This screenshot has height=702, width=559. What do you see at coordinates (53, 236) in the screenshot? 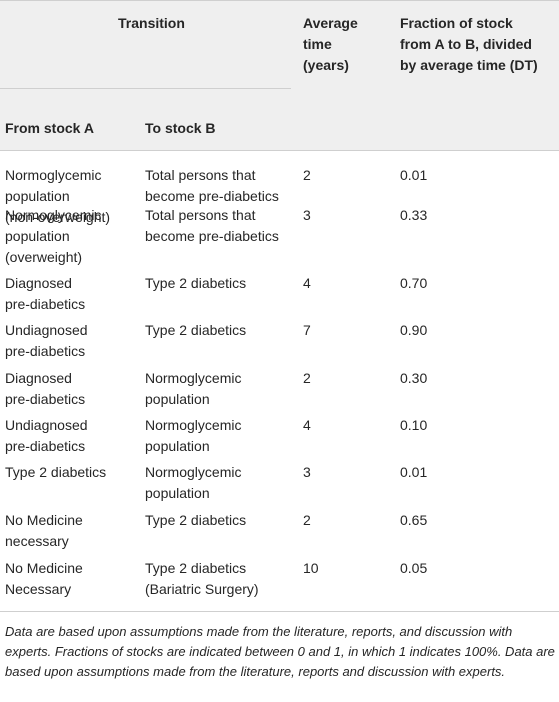
I see `cell-from-stock: Normoglycemic population (overweight)` at bounding box center [53, 236].